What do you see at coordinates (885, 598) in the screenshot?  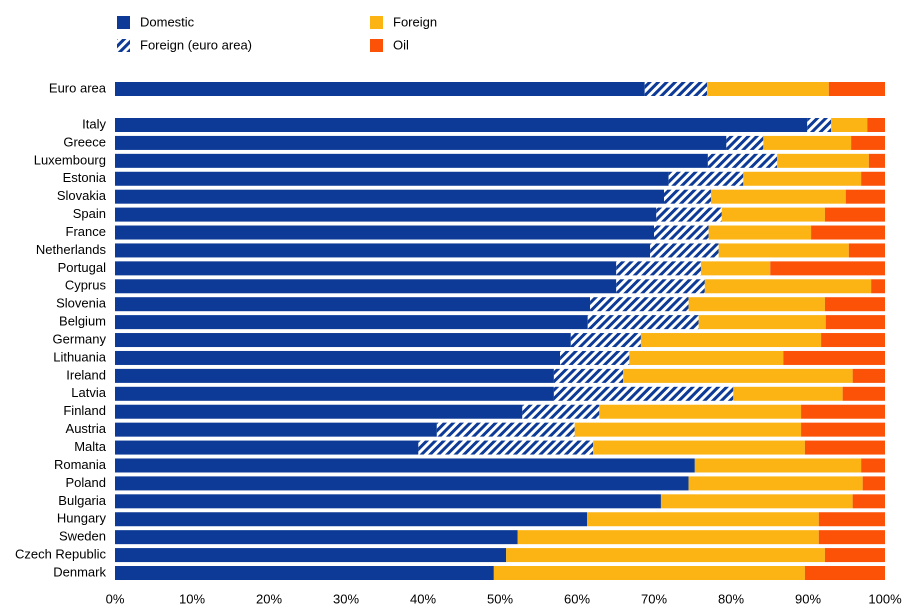 I see `x-tick-label: 100%` at bounding box center [885, 598].